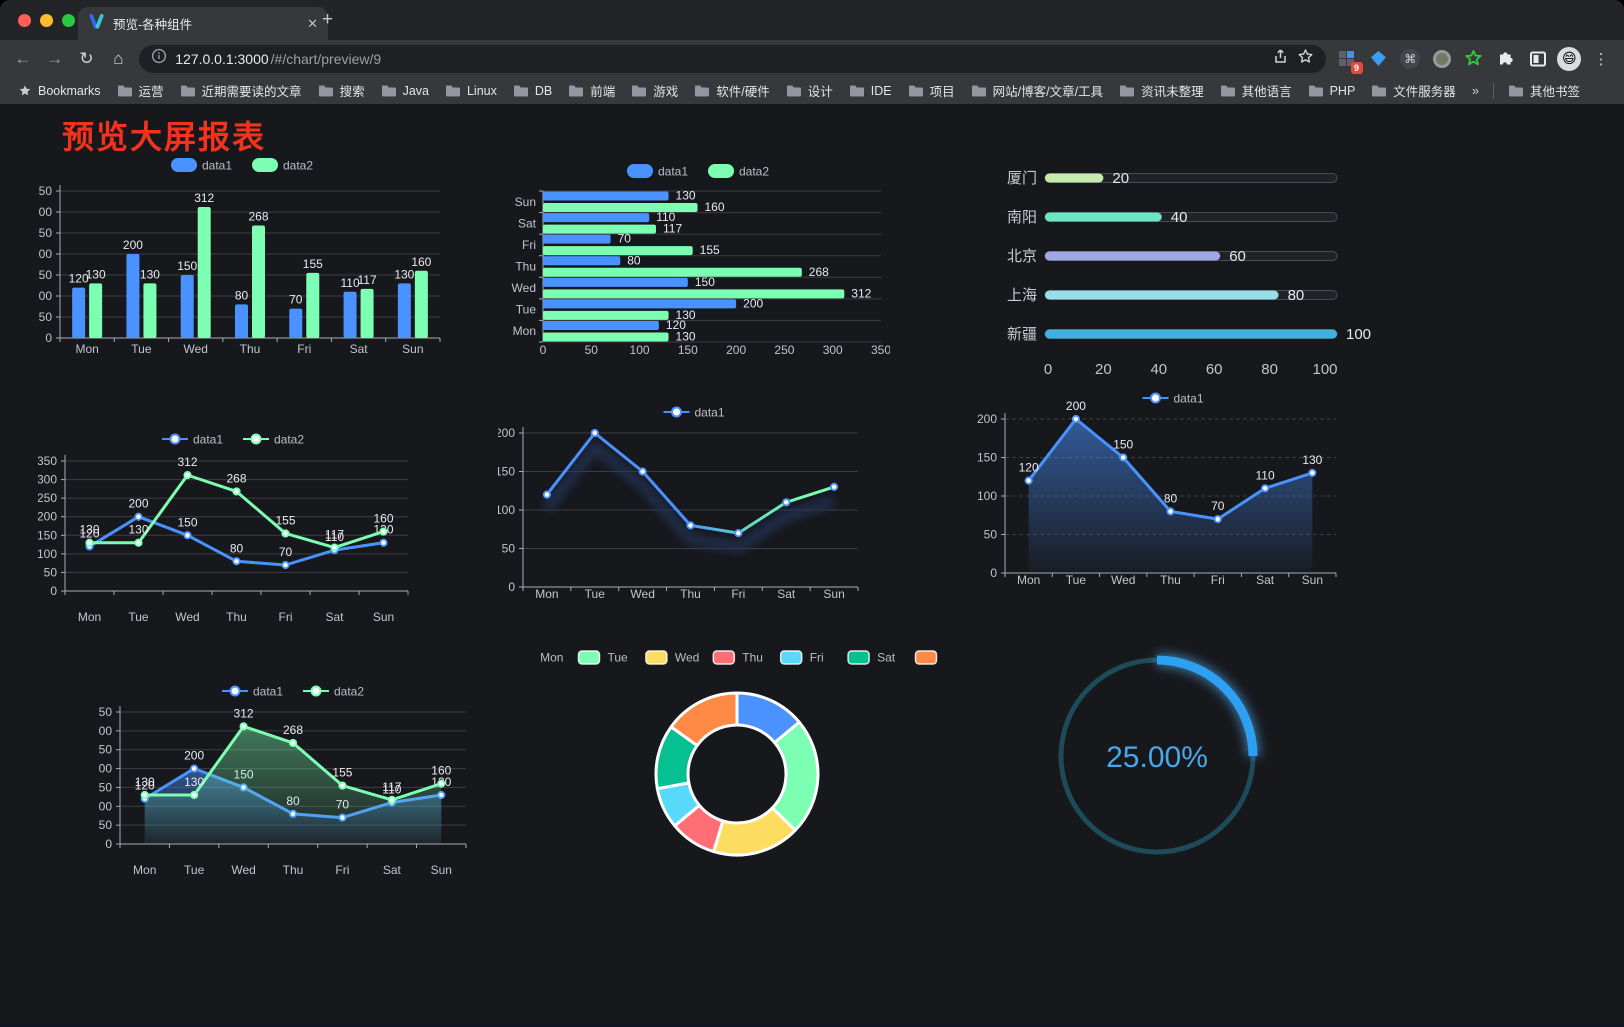  Describe the element at coordinates (1022, 334) in the screenshot. I see `svg-text: 新疆` at that location.